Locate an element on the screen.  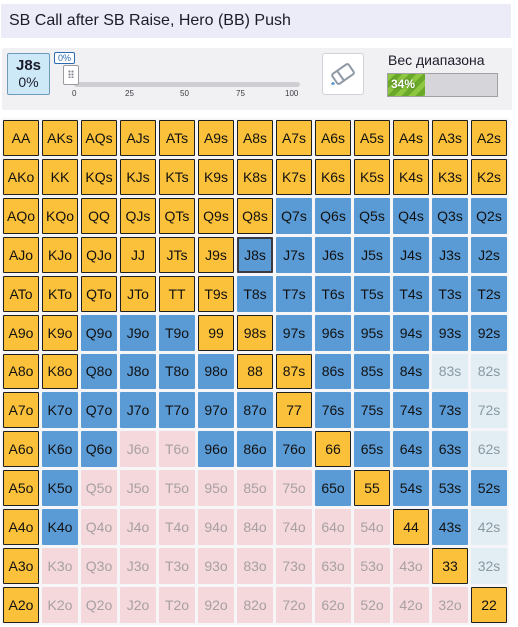
hand-cell-87o: 87o is located at coordinates (255, 410).